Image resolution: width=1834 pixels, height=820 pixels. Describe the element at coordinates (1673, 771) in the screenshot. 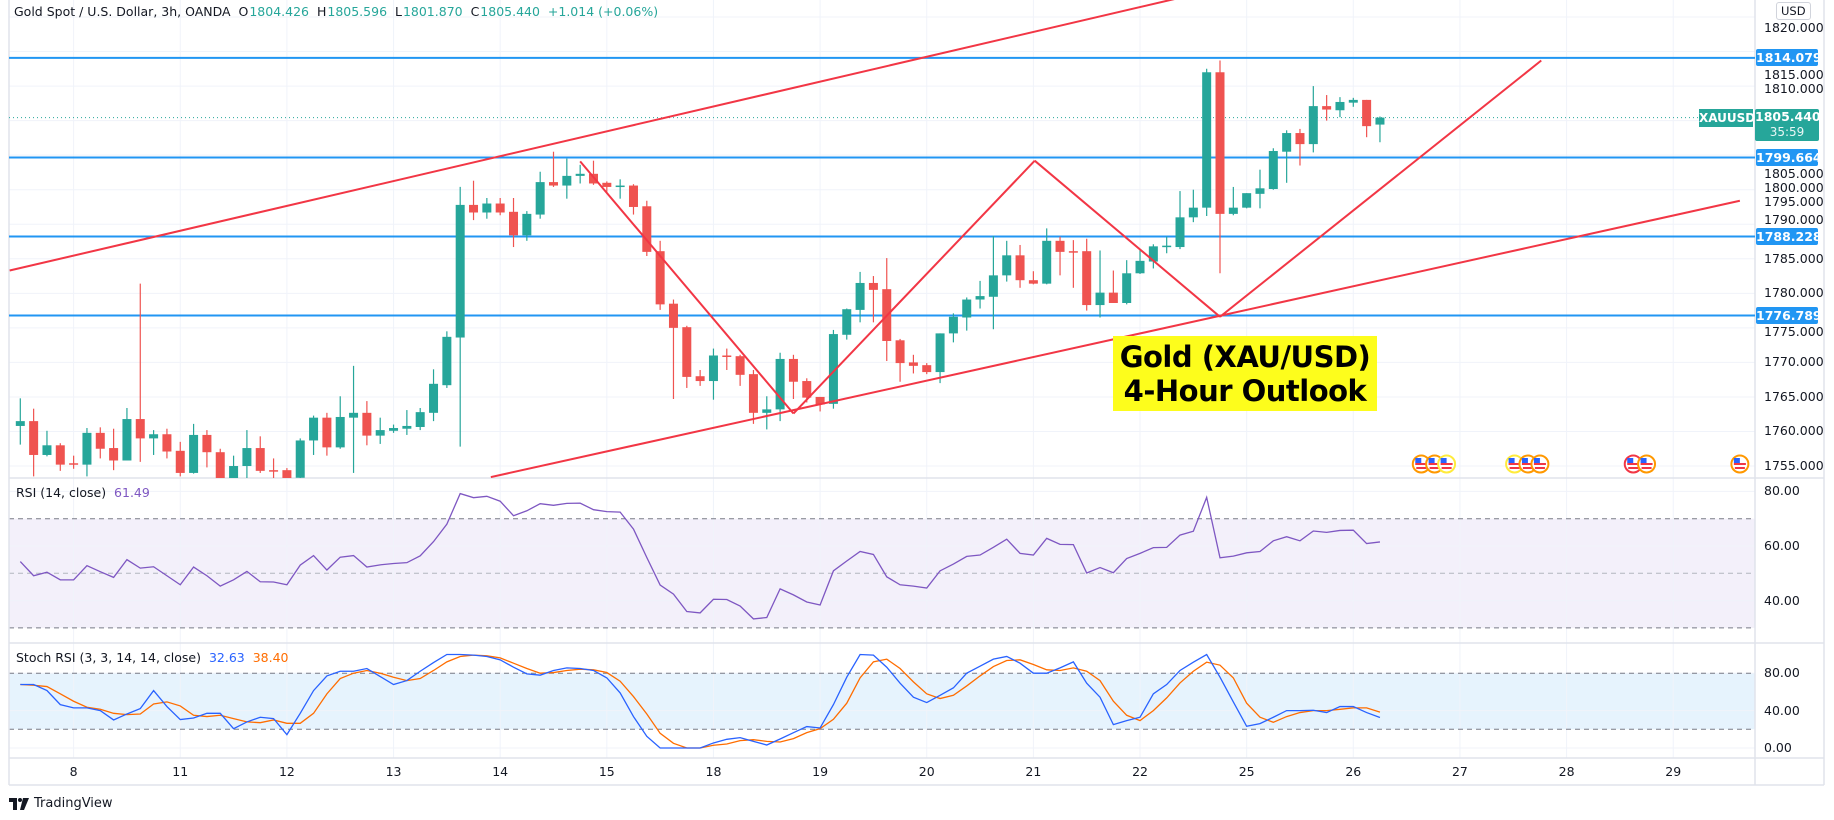

I see `time-axis-label: 29` at that location.